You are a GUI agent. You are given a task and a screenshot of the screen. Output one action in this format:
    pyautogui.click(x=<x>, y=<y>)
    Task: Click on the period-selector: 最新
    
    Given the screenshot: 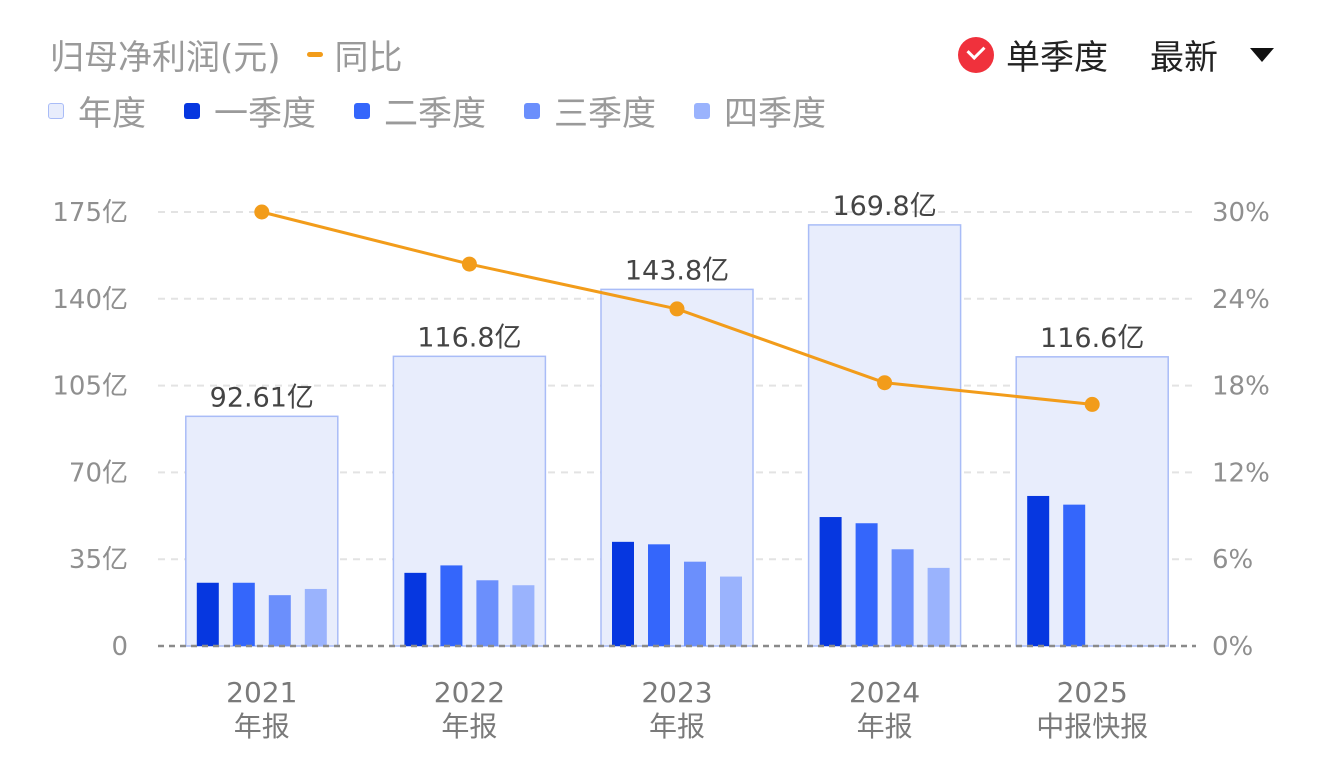 What is the action you would take?
    pyautogui.click(x=1184, y=58)
    